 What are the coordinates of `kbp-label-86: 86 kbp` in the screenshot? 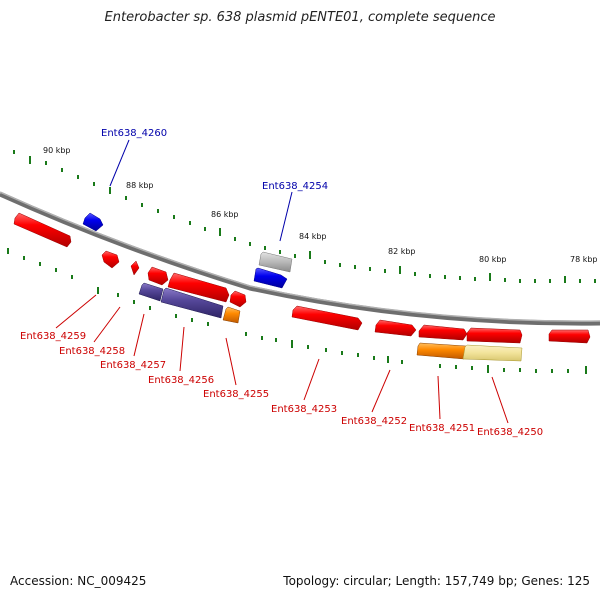 It's located at (225, 214).